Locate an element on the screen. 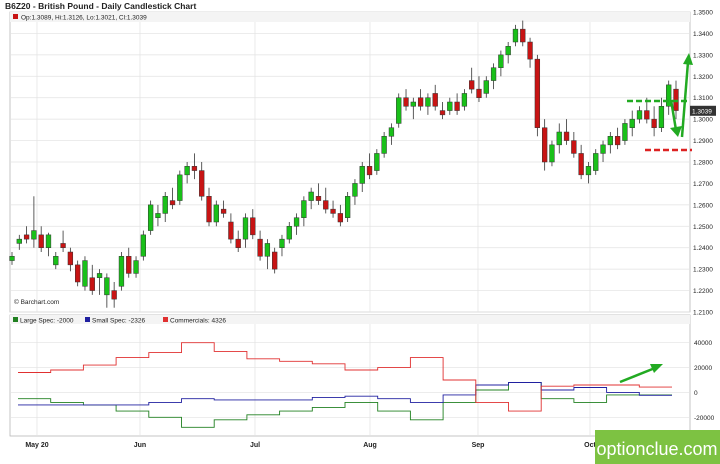  price-tick-label: 1.2500 is located at coordinates (703, 227).